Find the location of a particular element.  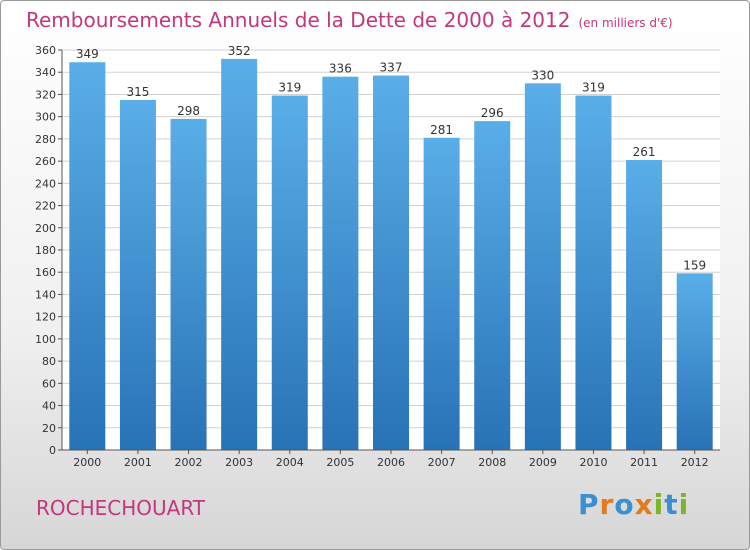

bar-2010 is located at coordinates (593, 273).